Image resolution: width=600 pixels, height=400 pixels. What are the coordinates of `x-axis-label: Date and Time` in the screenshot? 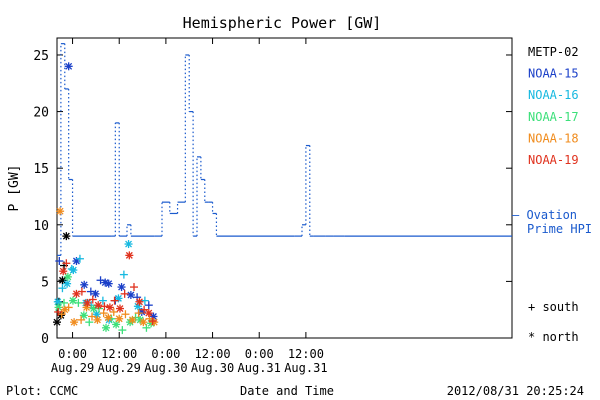 It's located at (287, 391).